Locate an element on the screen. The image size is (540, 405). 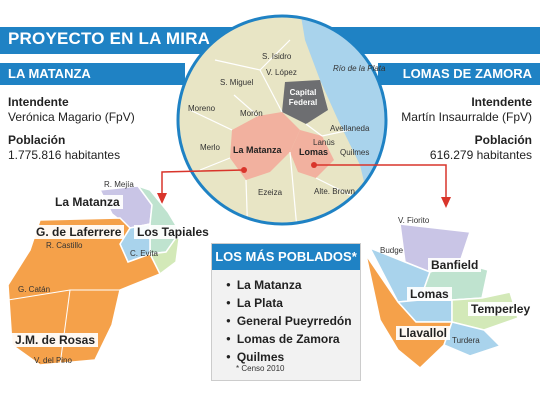
la-matanza-area is located at coordinates (265, 146).